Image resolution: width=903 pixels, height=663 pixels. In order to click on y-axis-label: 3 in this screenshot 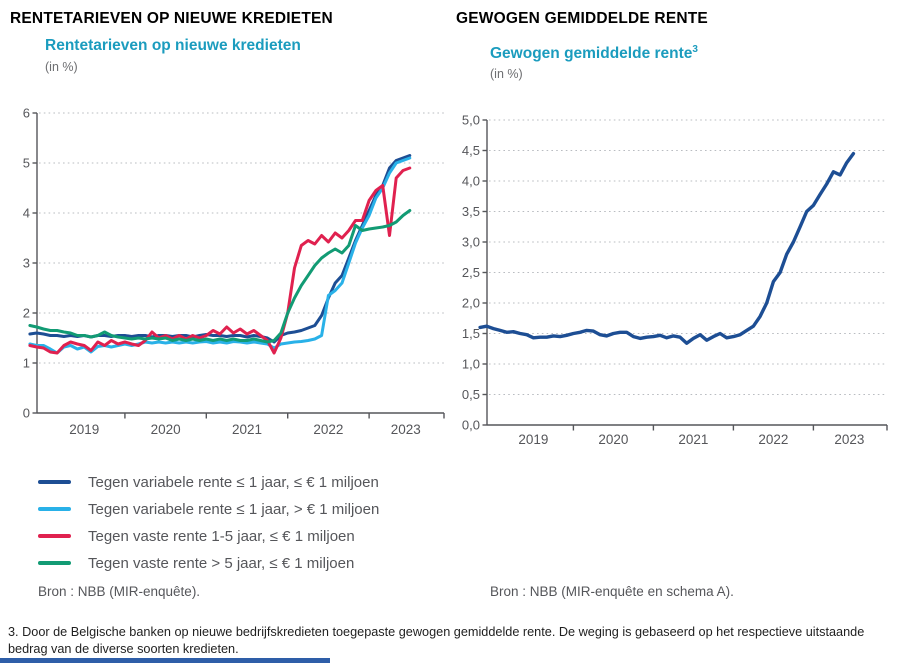, I will do `click(26, 263)`.